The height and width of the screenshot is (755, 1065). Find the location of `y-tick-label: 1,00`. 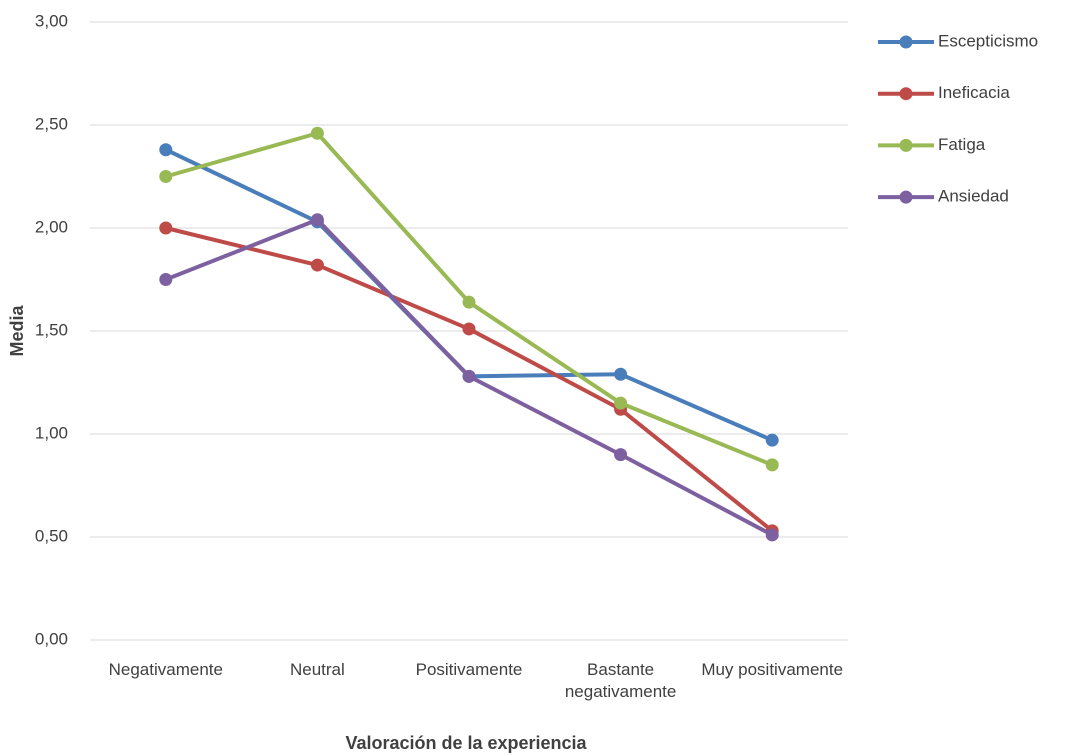

y-tick-label: 1,00 is located at coordinates (51, 432).